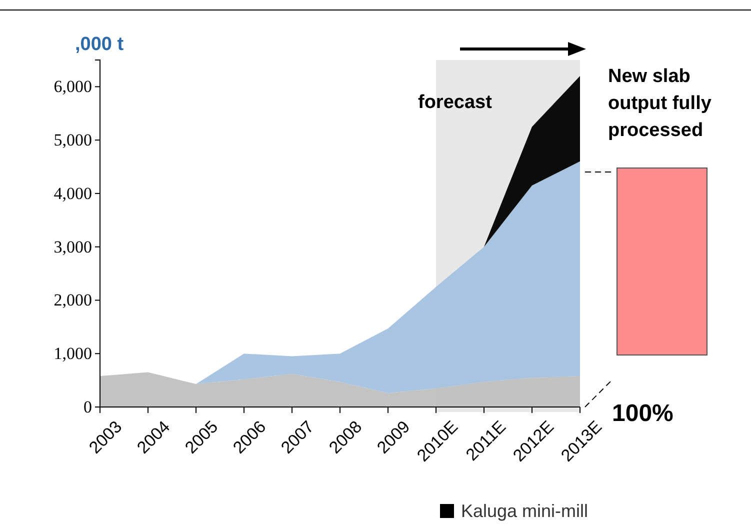  What do you see at coordinates (73, 300) in the screenshot?
I see `y-tick-label: 2,000` at bounding box center [73, 300].